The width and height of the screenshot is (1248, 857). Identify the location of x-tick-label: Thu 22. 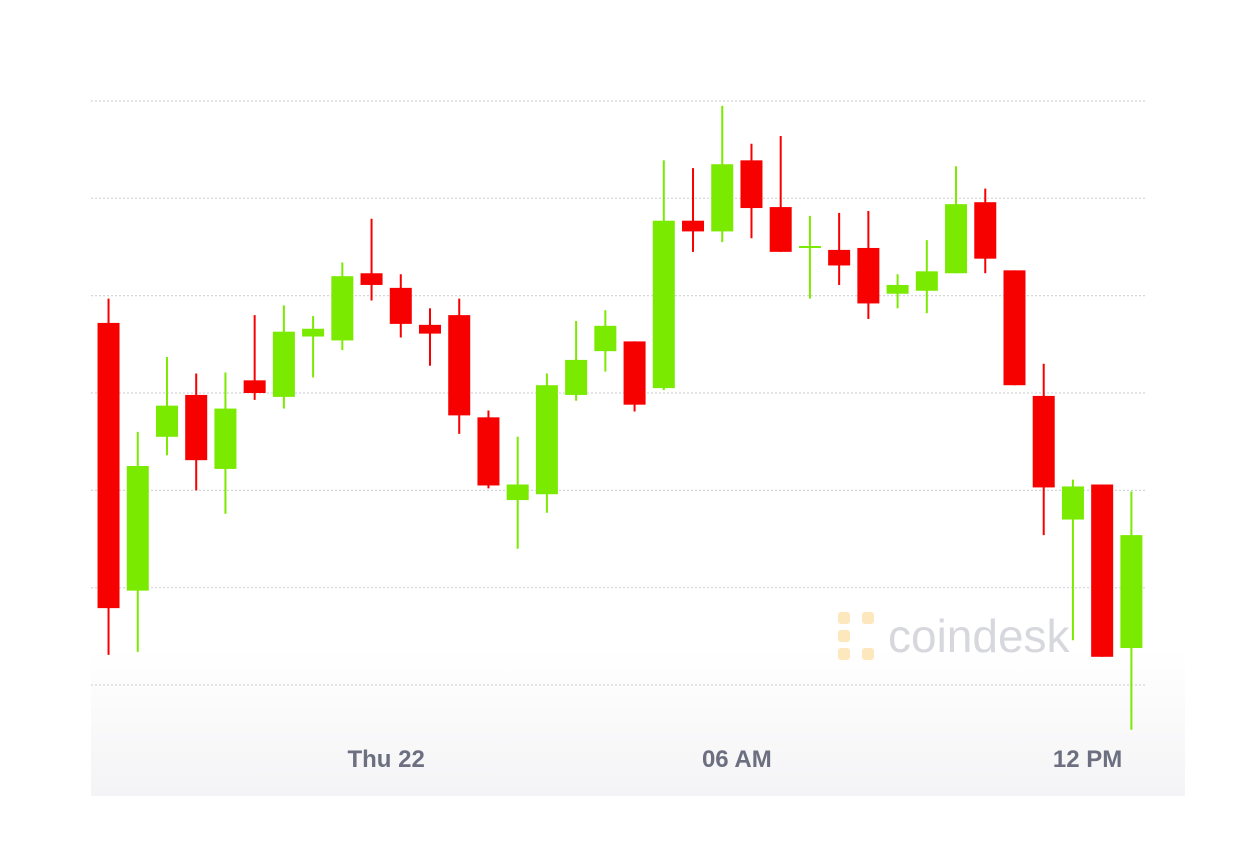
(385, 759).